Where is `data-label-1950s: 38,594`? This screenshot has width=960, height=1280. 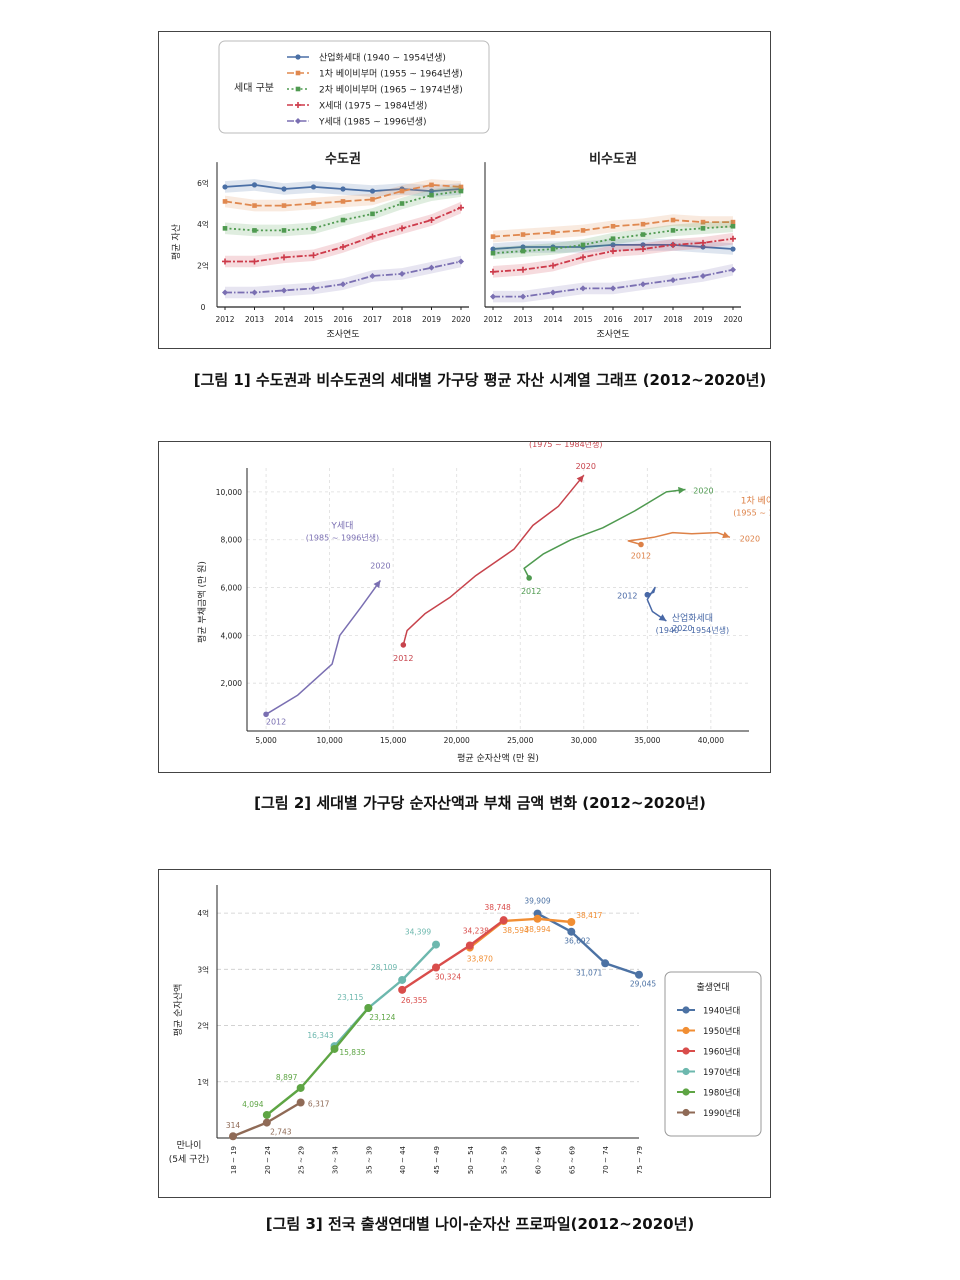
data-label-1950s: 38,594 is located at coordinates (516, 930).